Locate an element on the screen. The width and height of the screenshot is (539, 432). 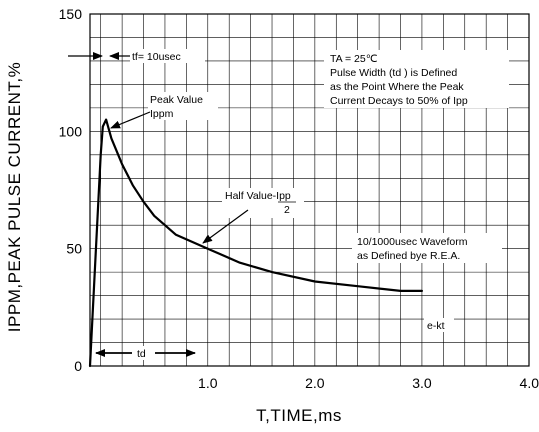
tf-label: tf= 10usec is located at coordinates (156, 57).